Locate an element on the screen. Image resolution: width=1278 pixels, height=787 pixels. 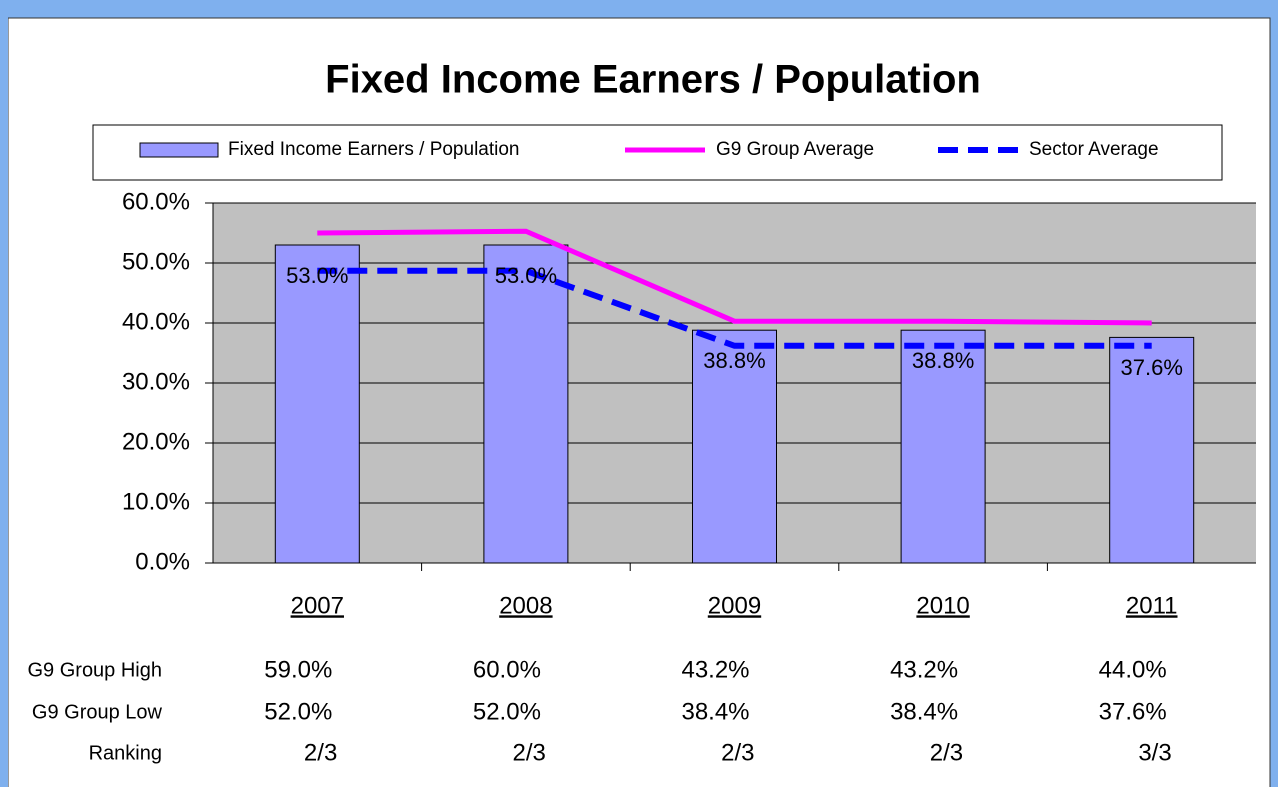
y-tick-label: 50.0% is located at coordinates (156, 261).